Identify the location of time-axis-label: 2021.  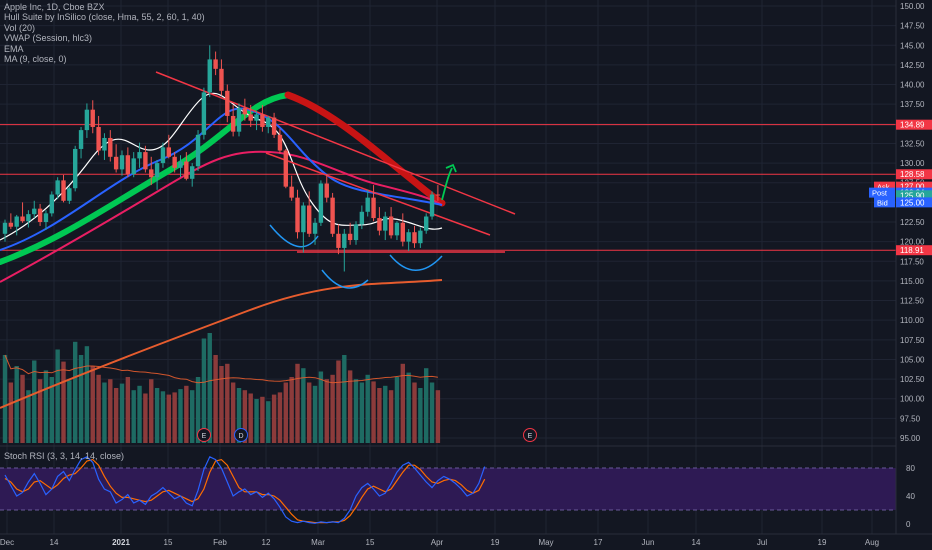
(121, 542).